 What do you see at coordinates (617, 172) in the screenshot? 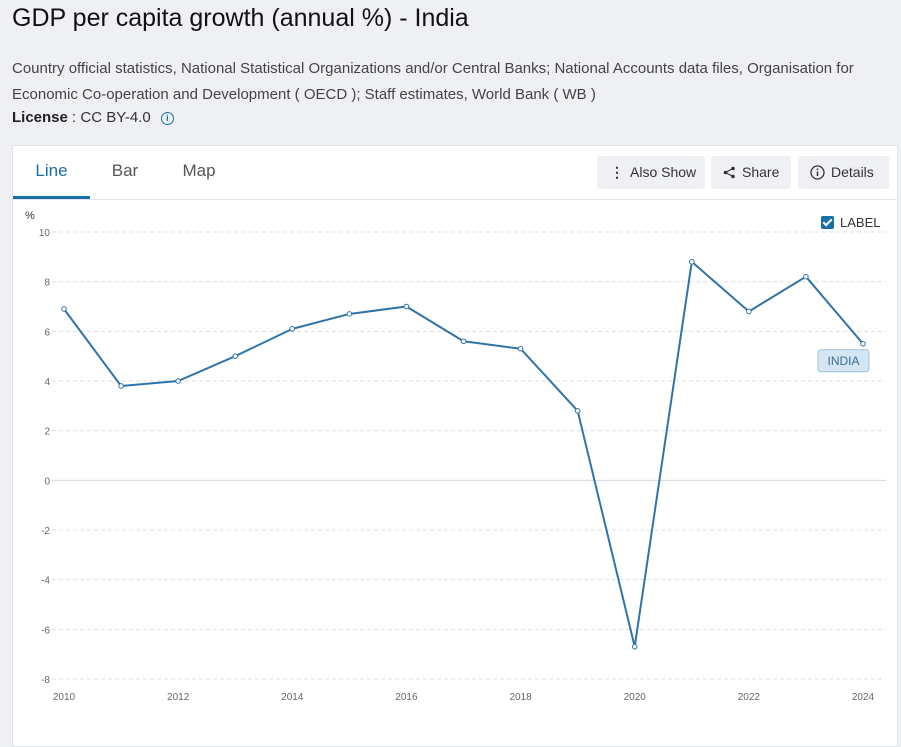
I see `vertical-dots-icon: ⋮` at bounding box center [617, 172].